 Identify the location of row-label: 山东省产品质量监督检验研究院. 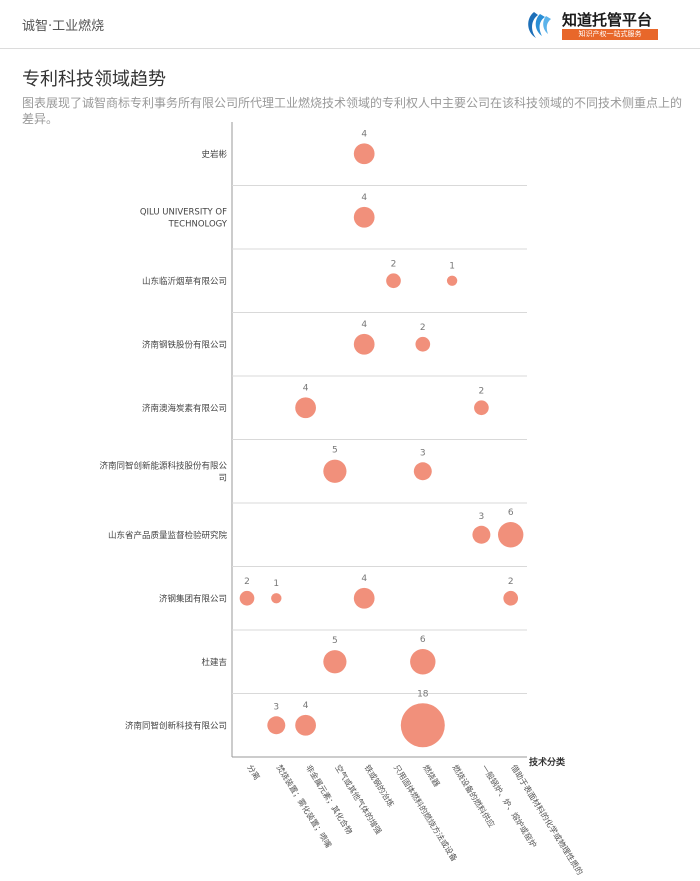
(168, 535).